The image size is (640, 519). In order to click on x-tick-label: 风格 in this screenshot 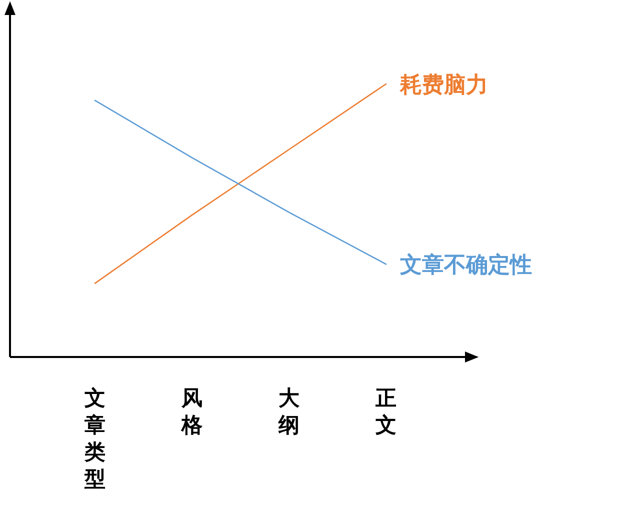, I will do `click(192, 411)`.